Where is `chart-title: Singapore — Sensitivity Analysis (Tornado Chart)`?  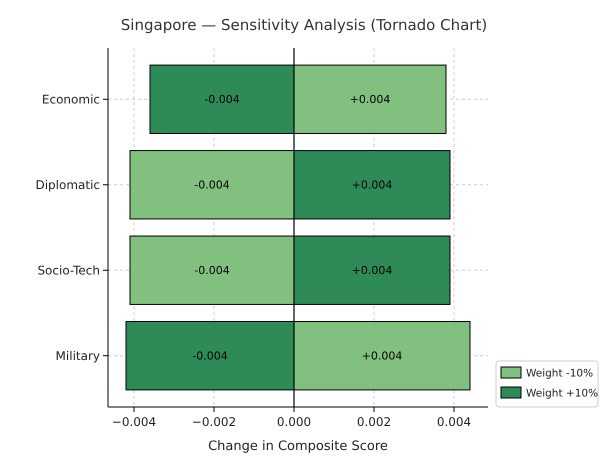
chart-title: Singapore — Sensitivity Analysis (Tornado Chart) is located at coordinates (304, 25).